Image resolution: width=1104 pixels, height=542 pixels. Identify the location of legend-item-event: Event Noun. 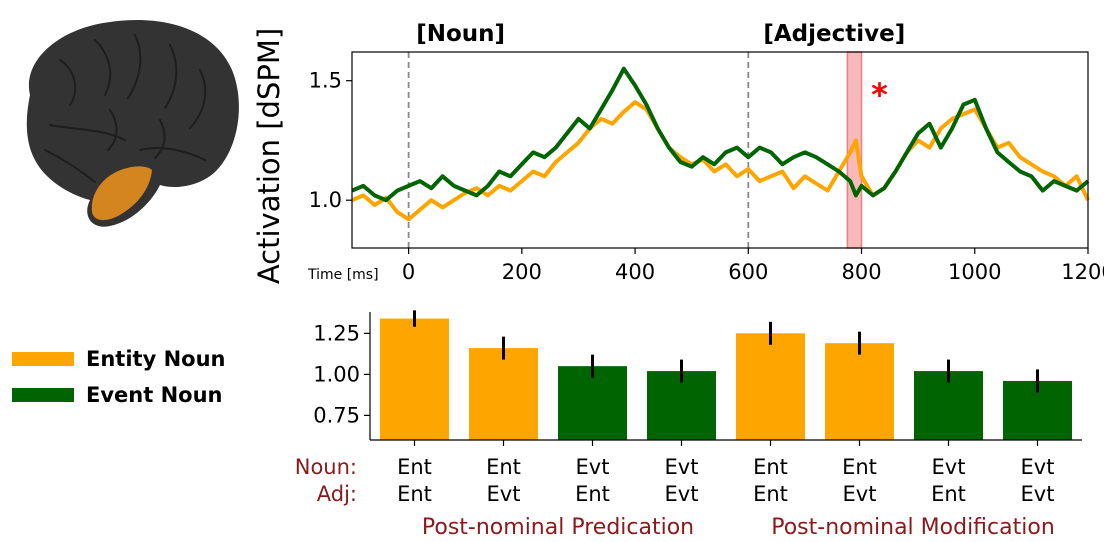
(118, 395).